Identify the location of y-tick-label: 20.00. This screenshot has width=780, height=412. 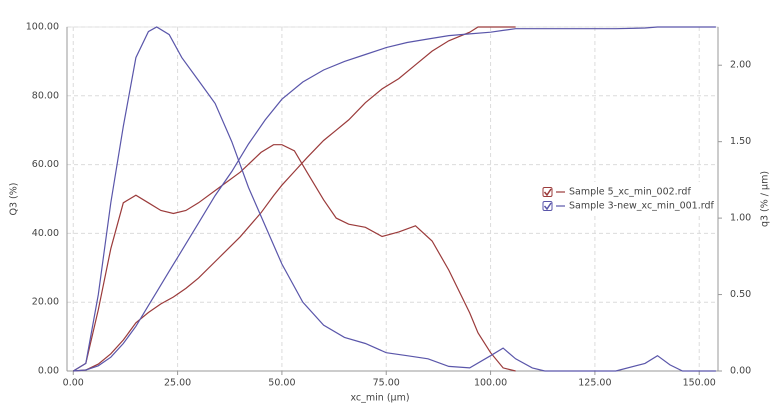
(45, 302).